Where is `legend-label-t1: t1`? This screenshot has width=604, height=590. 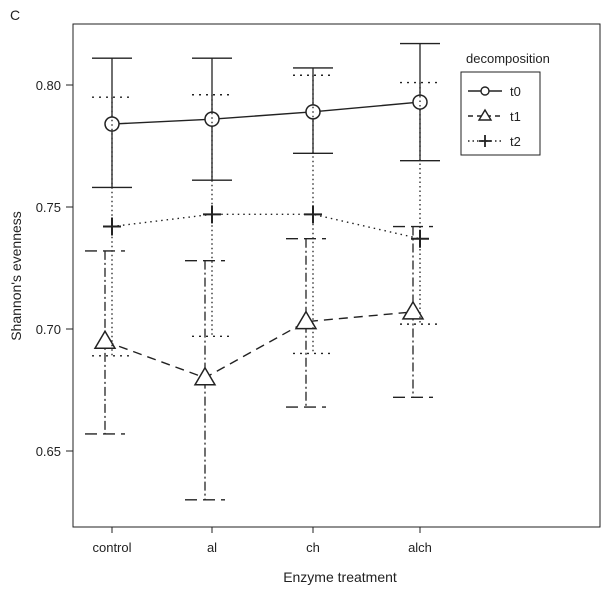 legend-label-t1: t1 is located at coordinates (515, 116).